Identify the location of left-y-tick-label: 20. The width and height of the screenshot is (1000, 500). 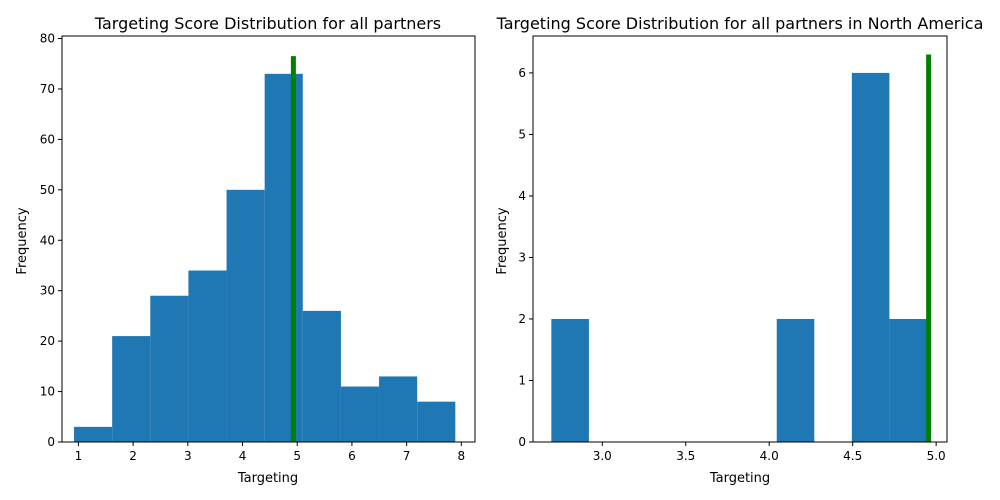
(47, 341).